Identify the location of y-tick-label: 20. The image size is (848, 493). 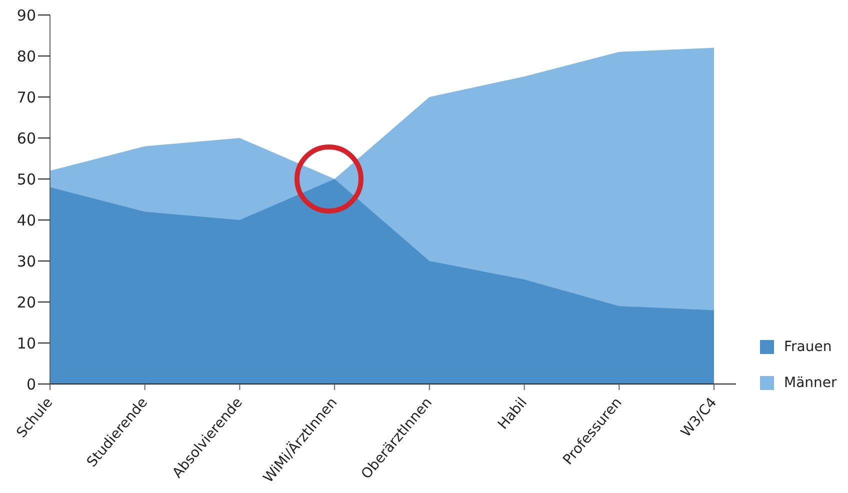
(26, 302).